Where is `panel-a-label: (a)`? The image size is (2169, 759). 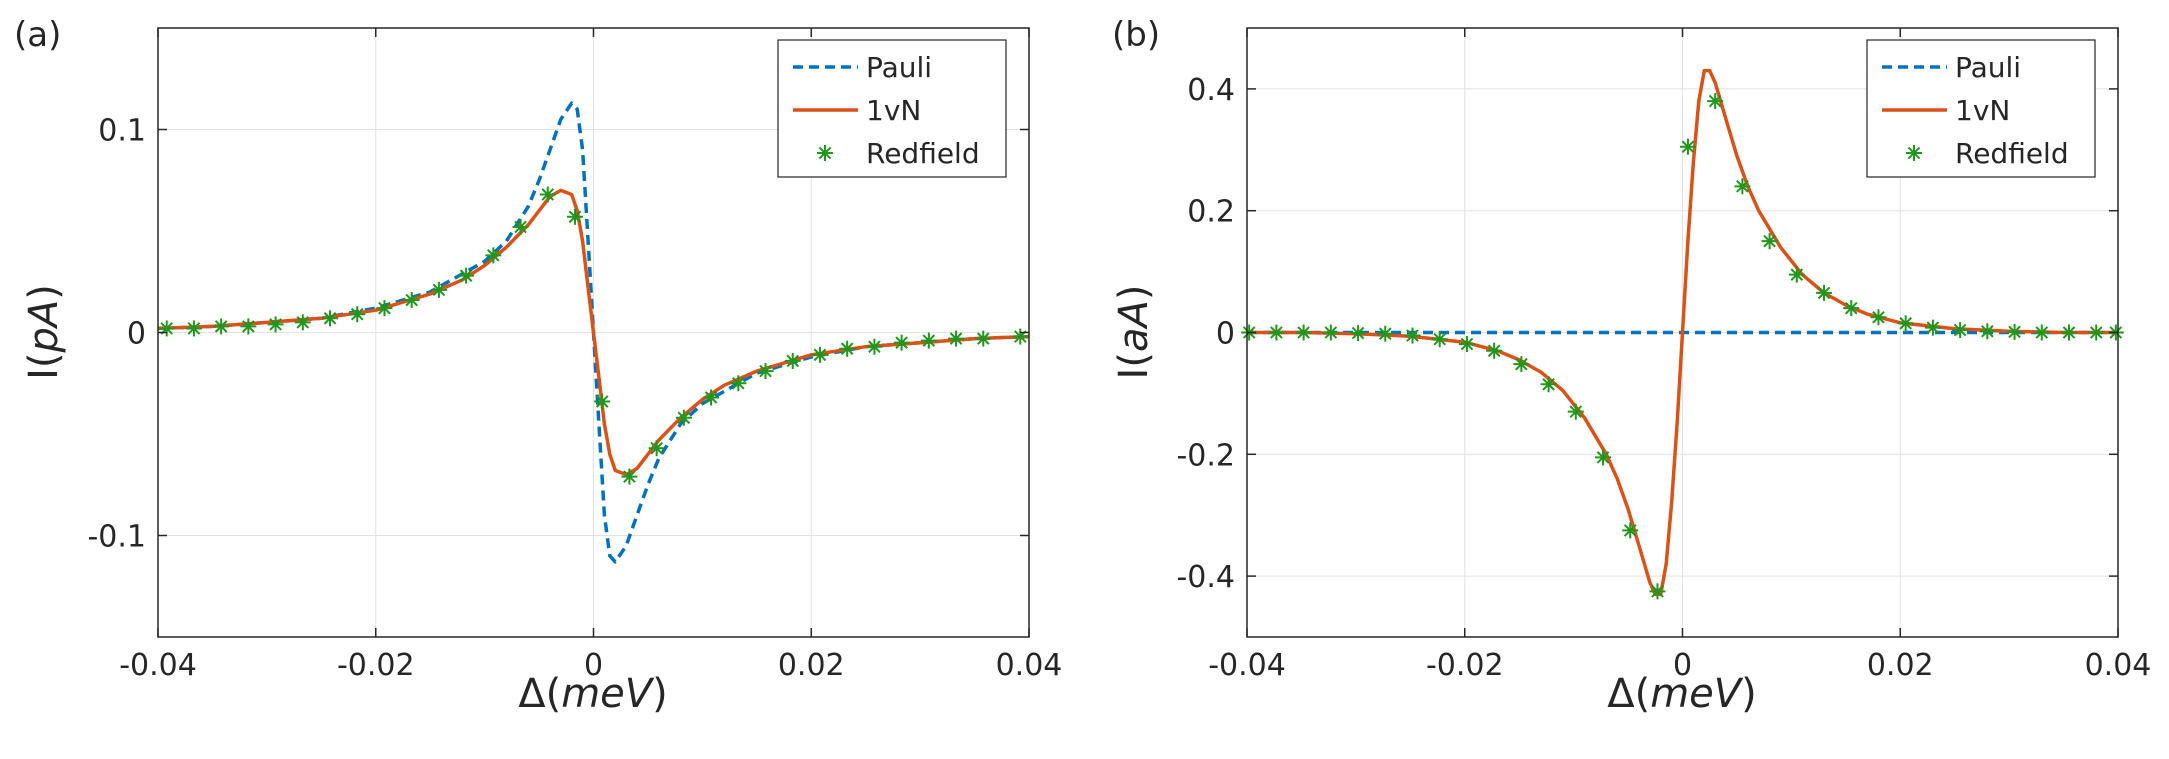
panel-a-label: (a) is located at coordinates (37, 35).